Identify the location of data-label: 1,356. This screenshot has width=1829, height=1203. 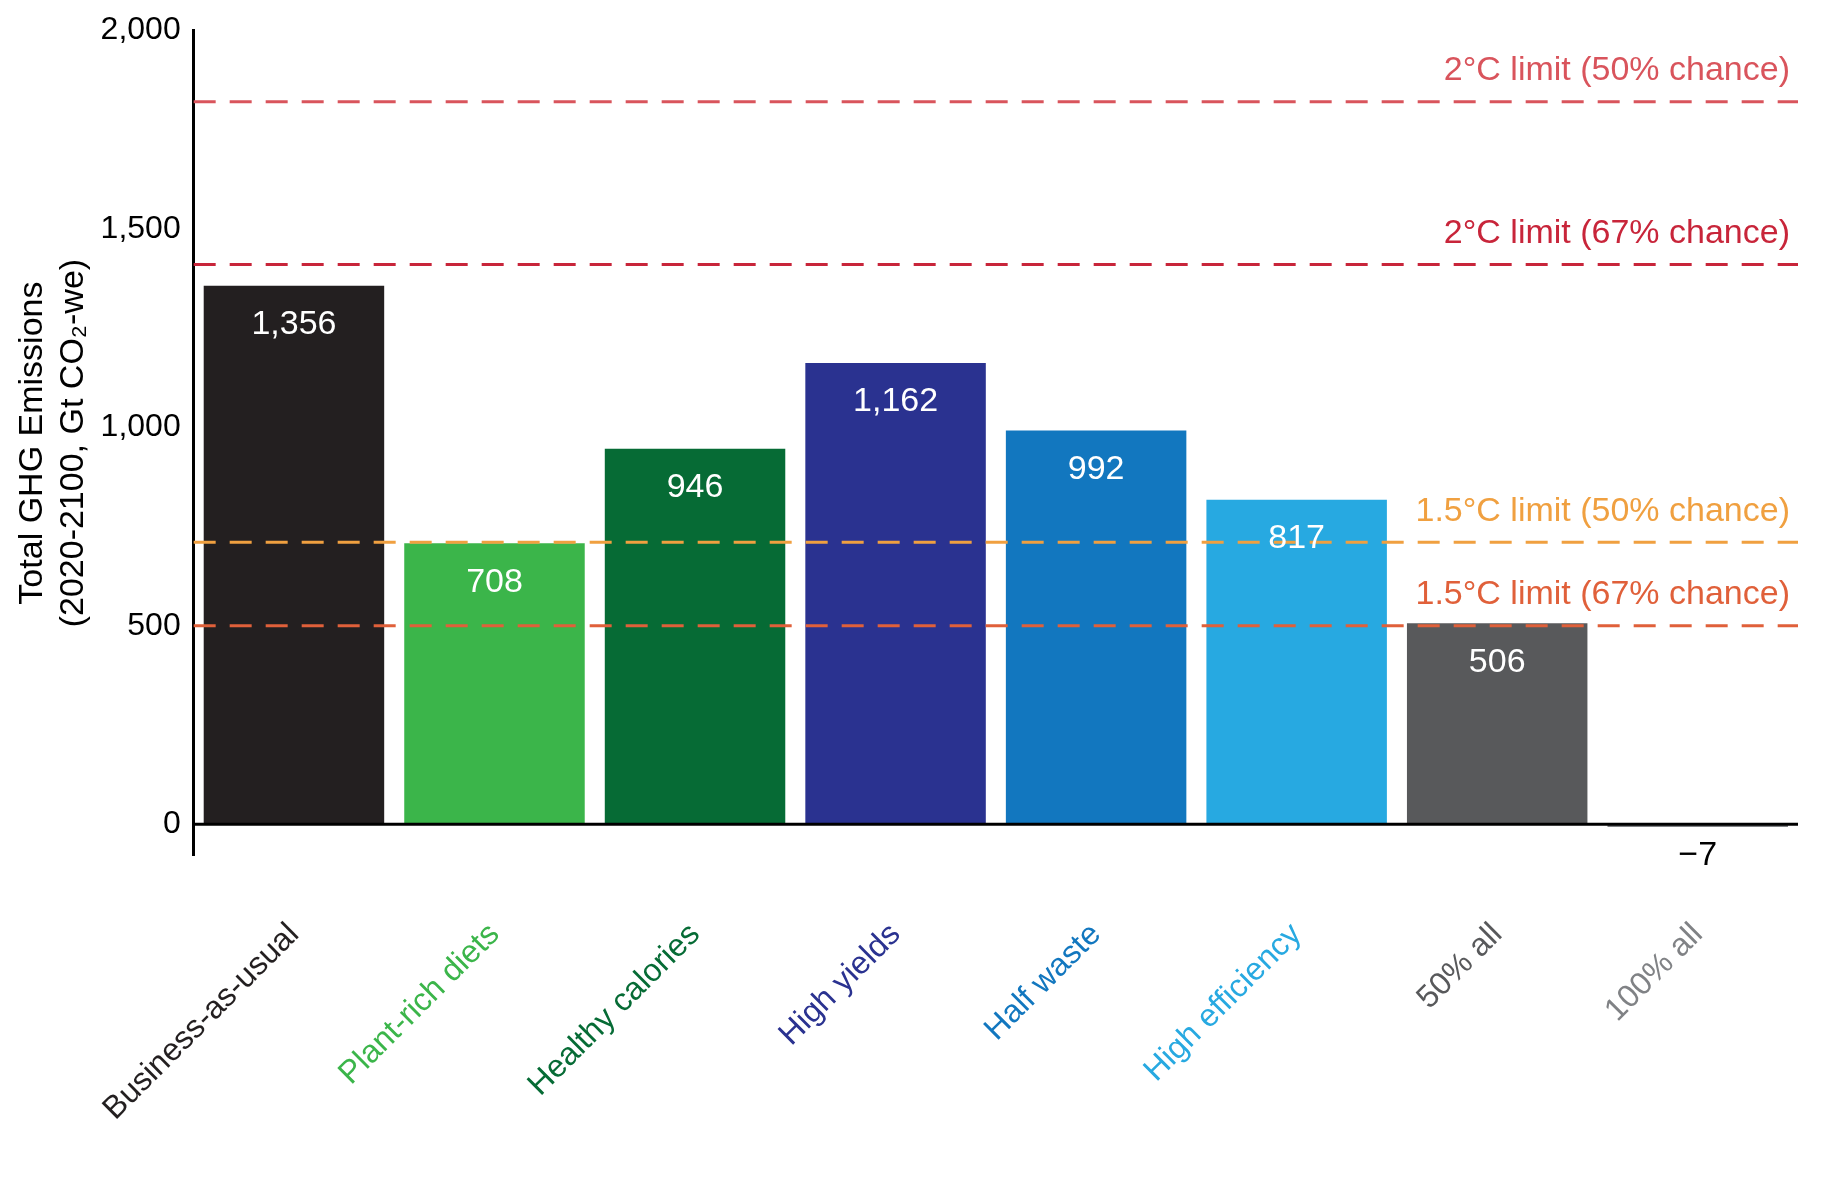
(294, 322).